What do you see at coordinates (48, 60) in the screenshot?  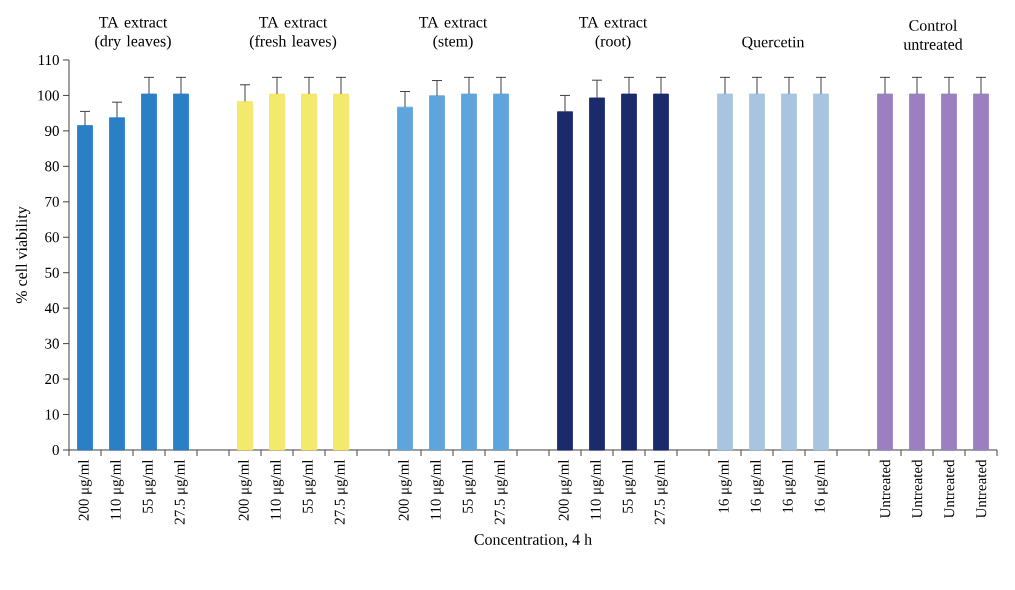 I see `y-tick-label: 110` at bounding box center [48, 60].